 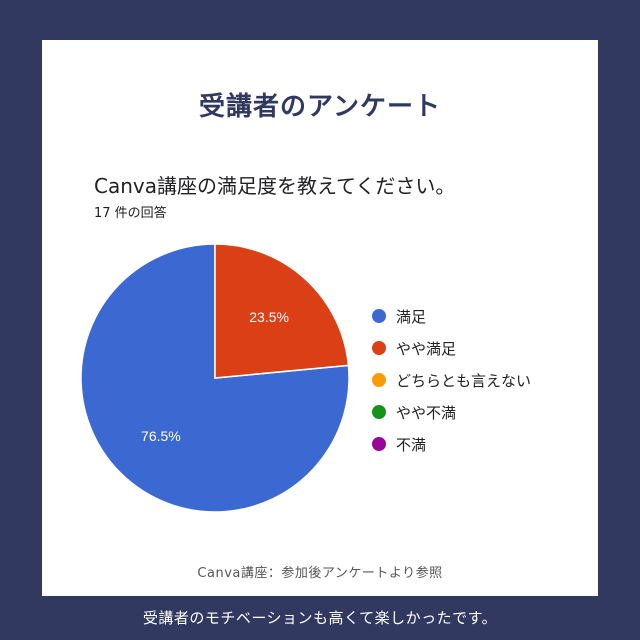 I want to click on legend-label-somewhat-dissatisfied: やや不満, so click(x=426, y=412).